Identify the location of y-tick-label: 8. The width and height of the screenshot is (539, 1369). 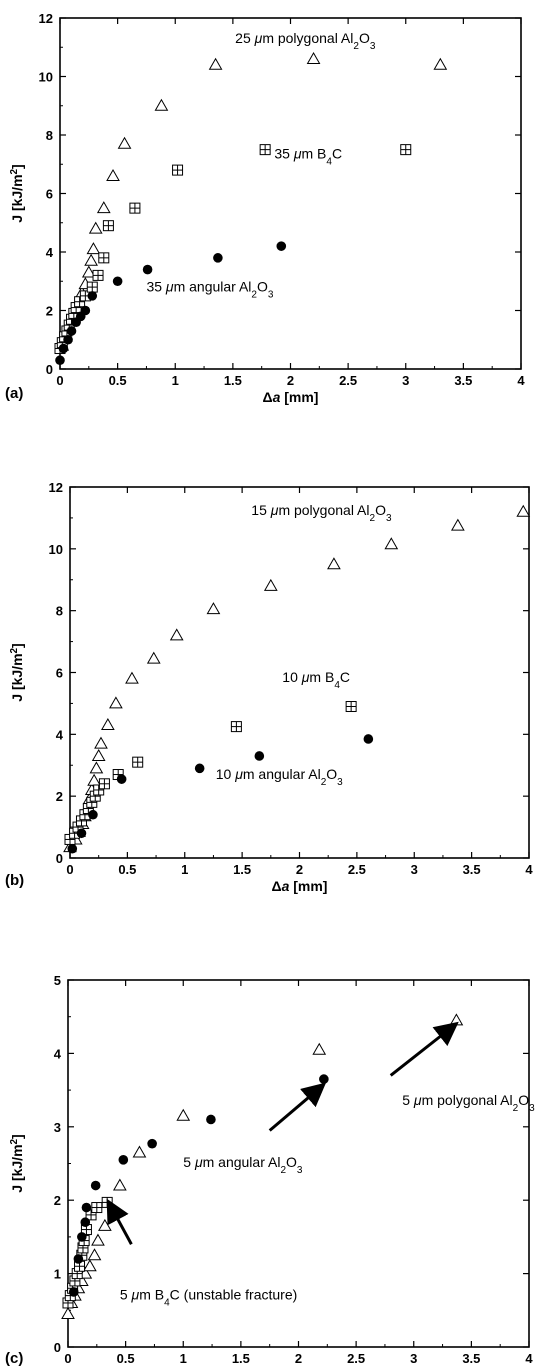
(49, 135).